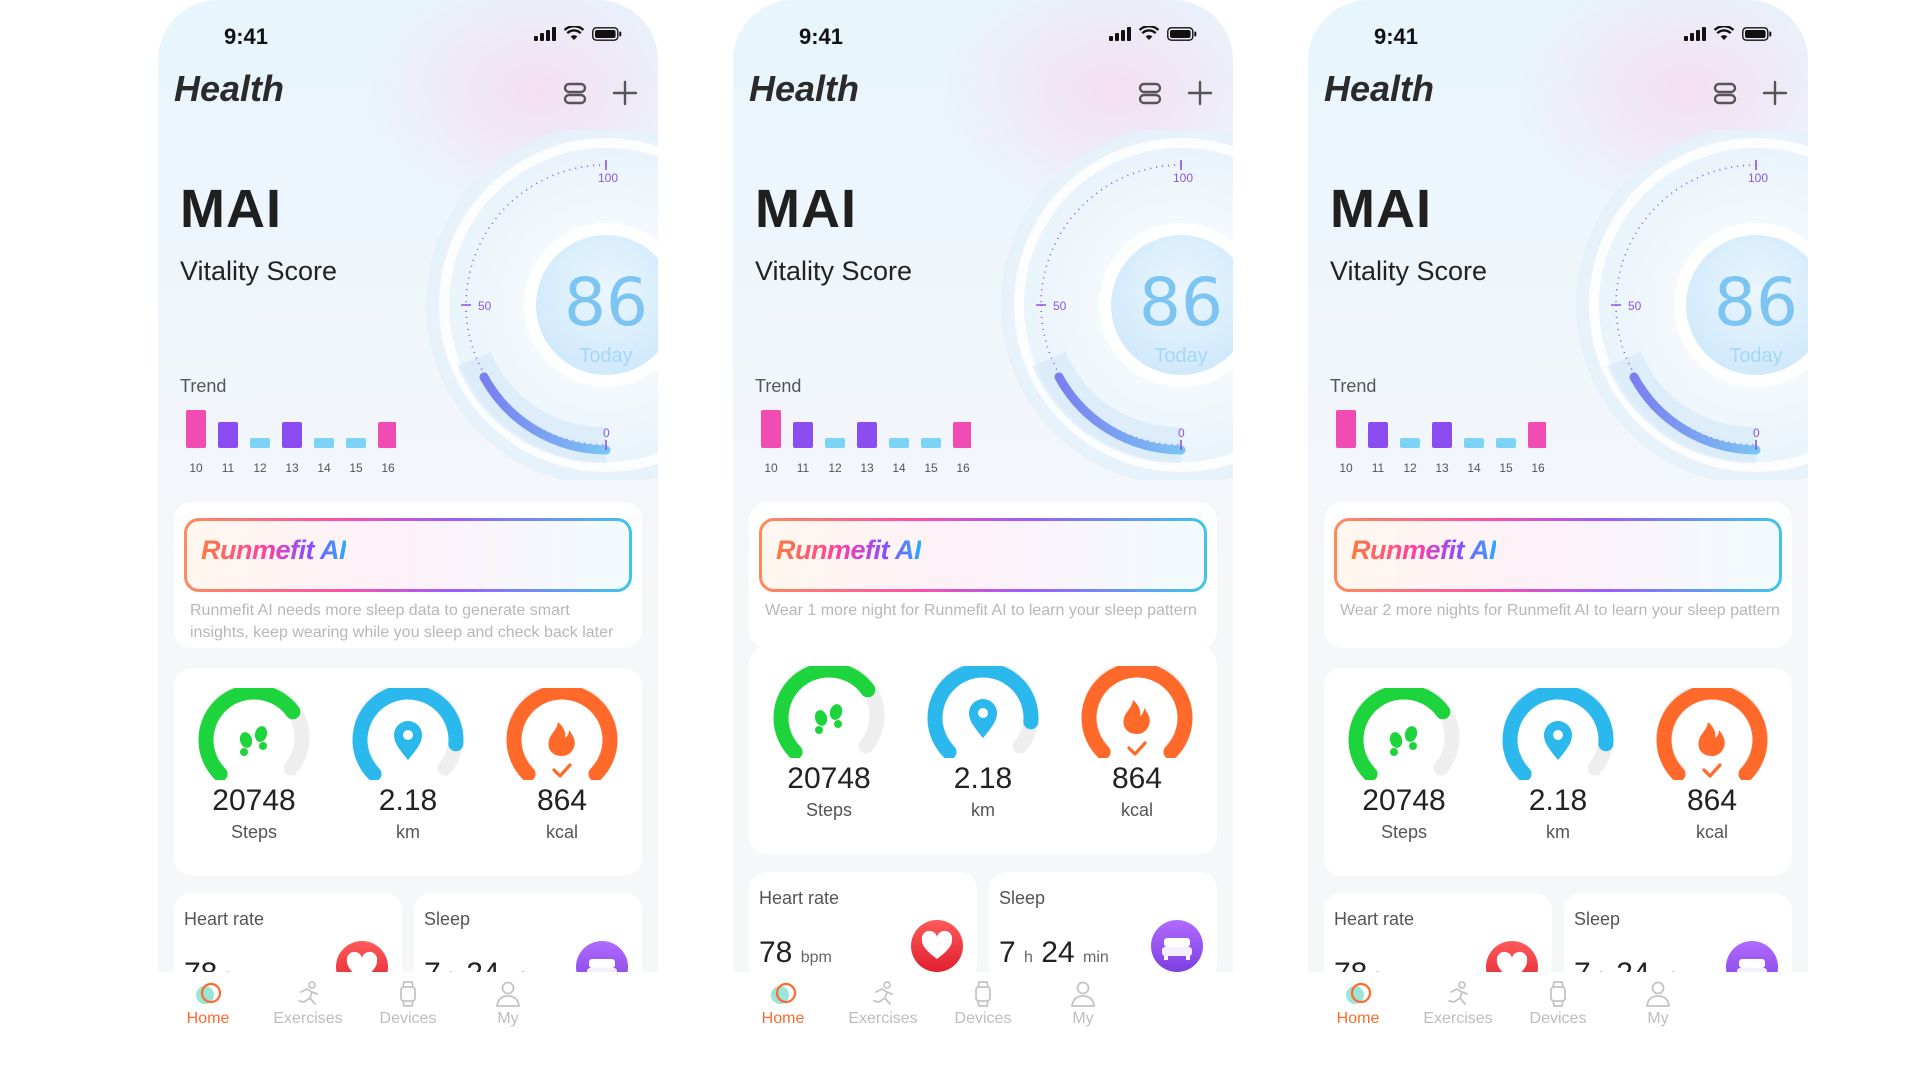  What do you see at coordinates (863, 927) in the screenshot?
I see `heart-rate-card: Heart rate 78 bpm` at bounding box center [863, 927].